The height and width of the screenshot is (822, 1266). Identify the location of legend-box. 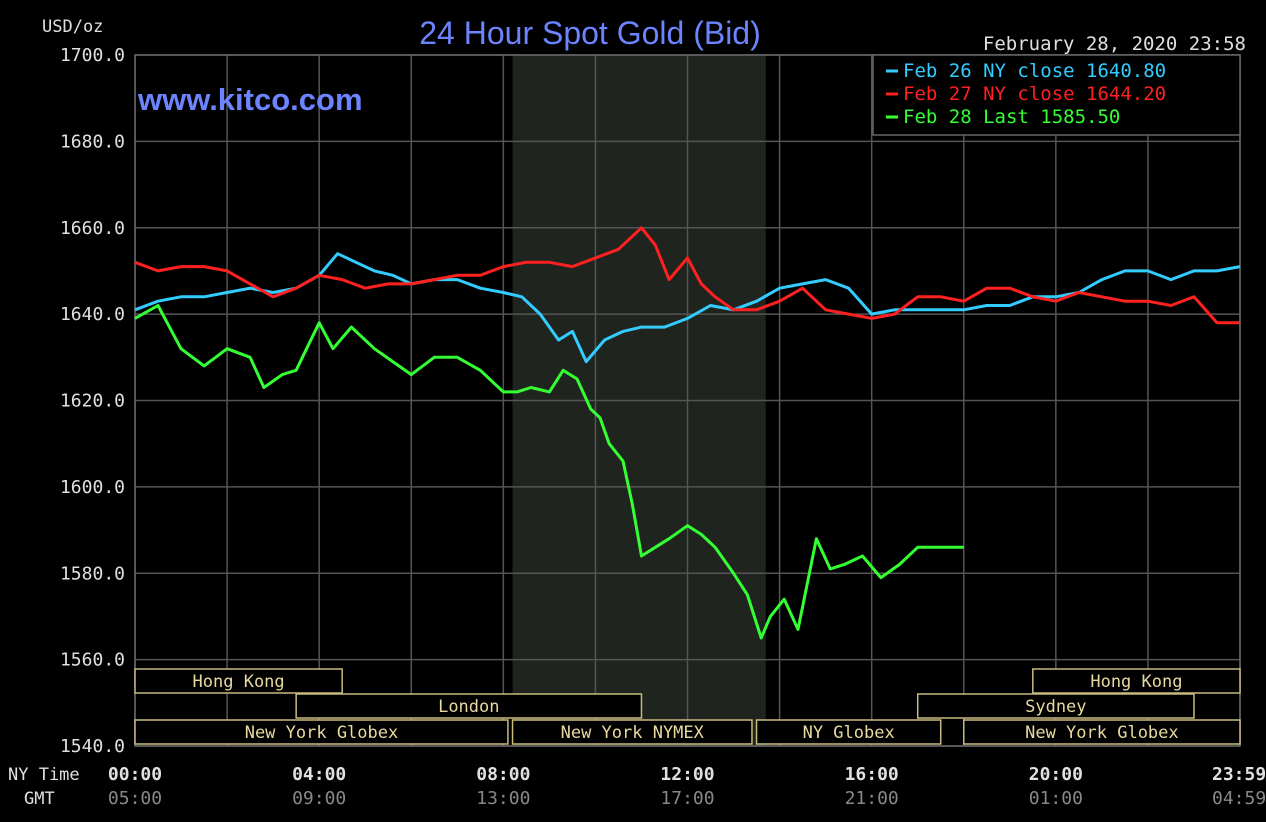
(1056, 95).